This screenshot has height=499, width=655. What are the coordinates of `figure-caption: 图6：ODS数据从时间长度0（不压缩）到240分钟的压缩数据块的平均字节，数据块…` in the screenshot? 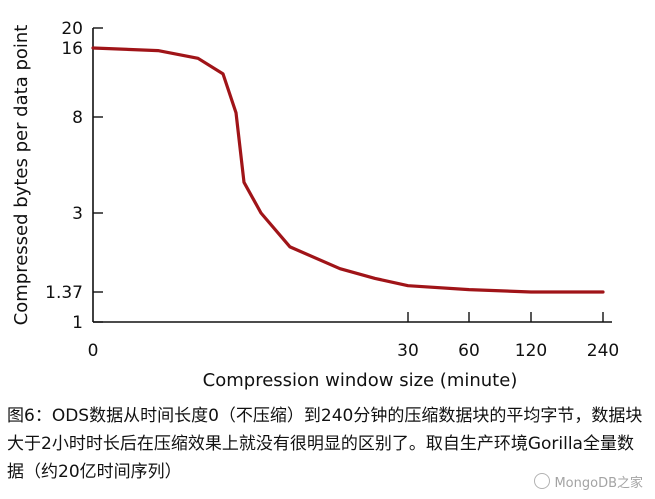 It's located at (325, 444).